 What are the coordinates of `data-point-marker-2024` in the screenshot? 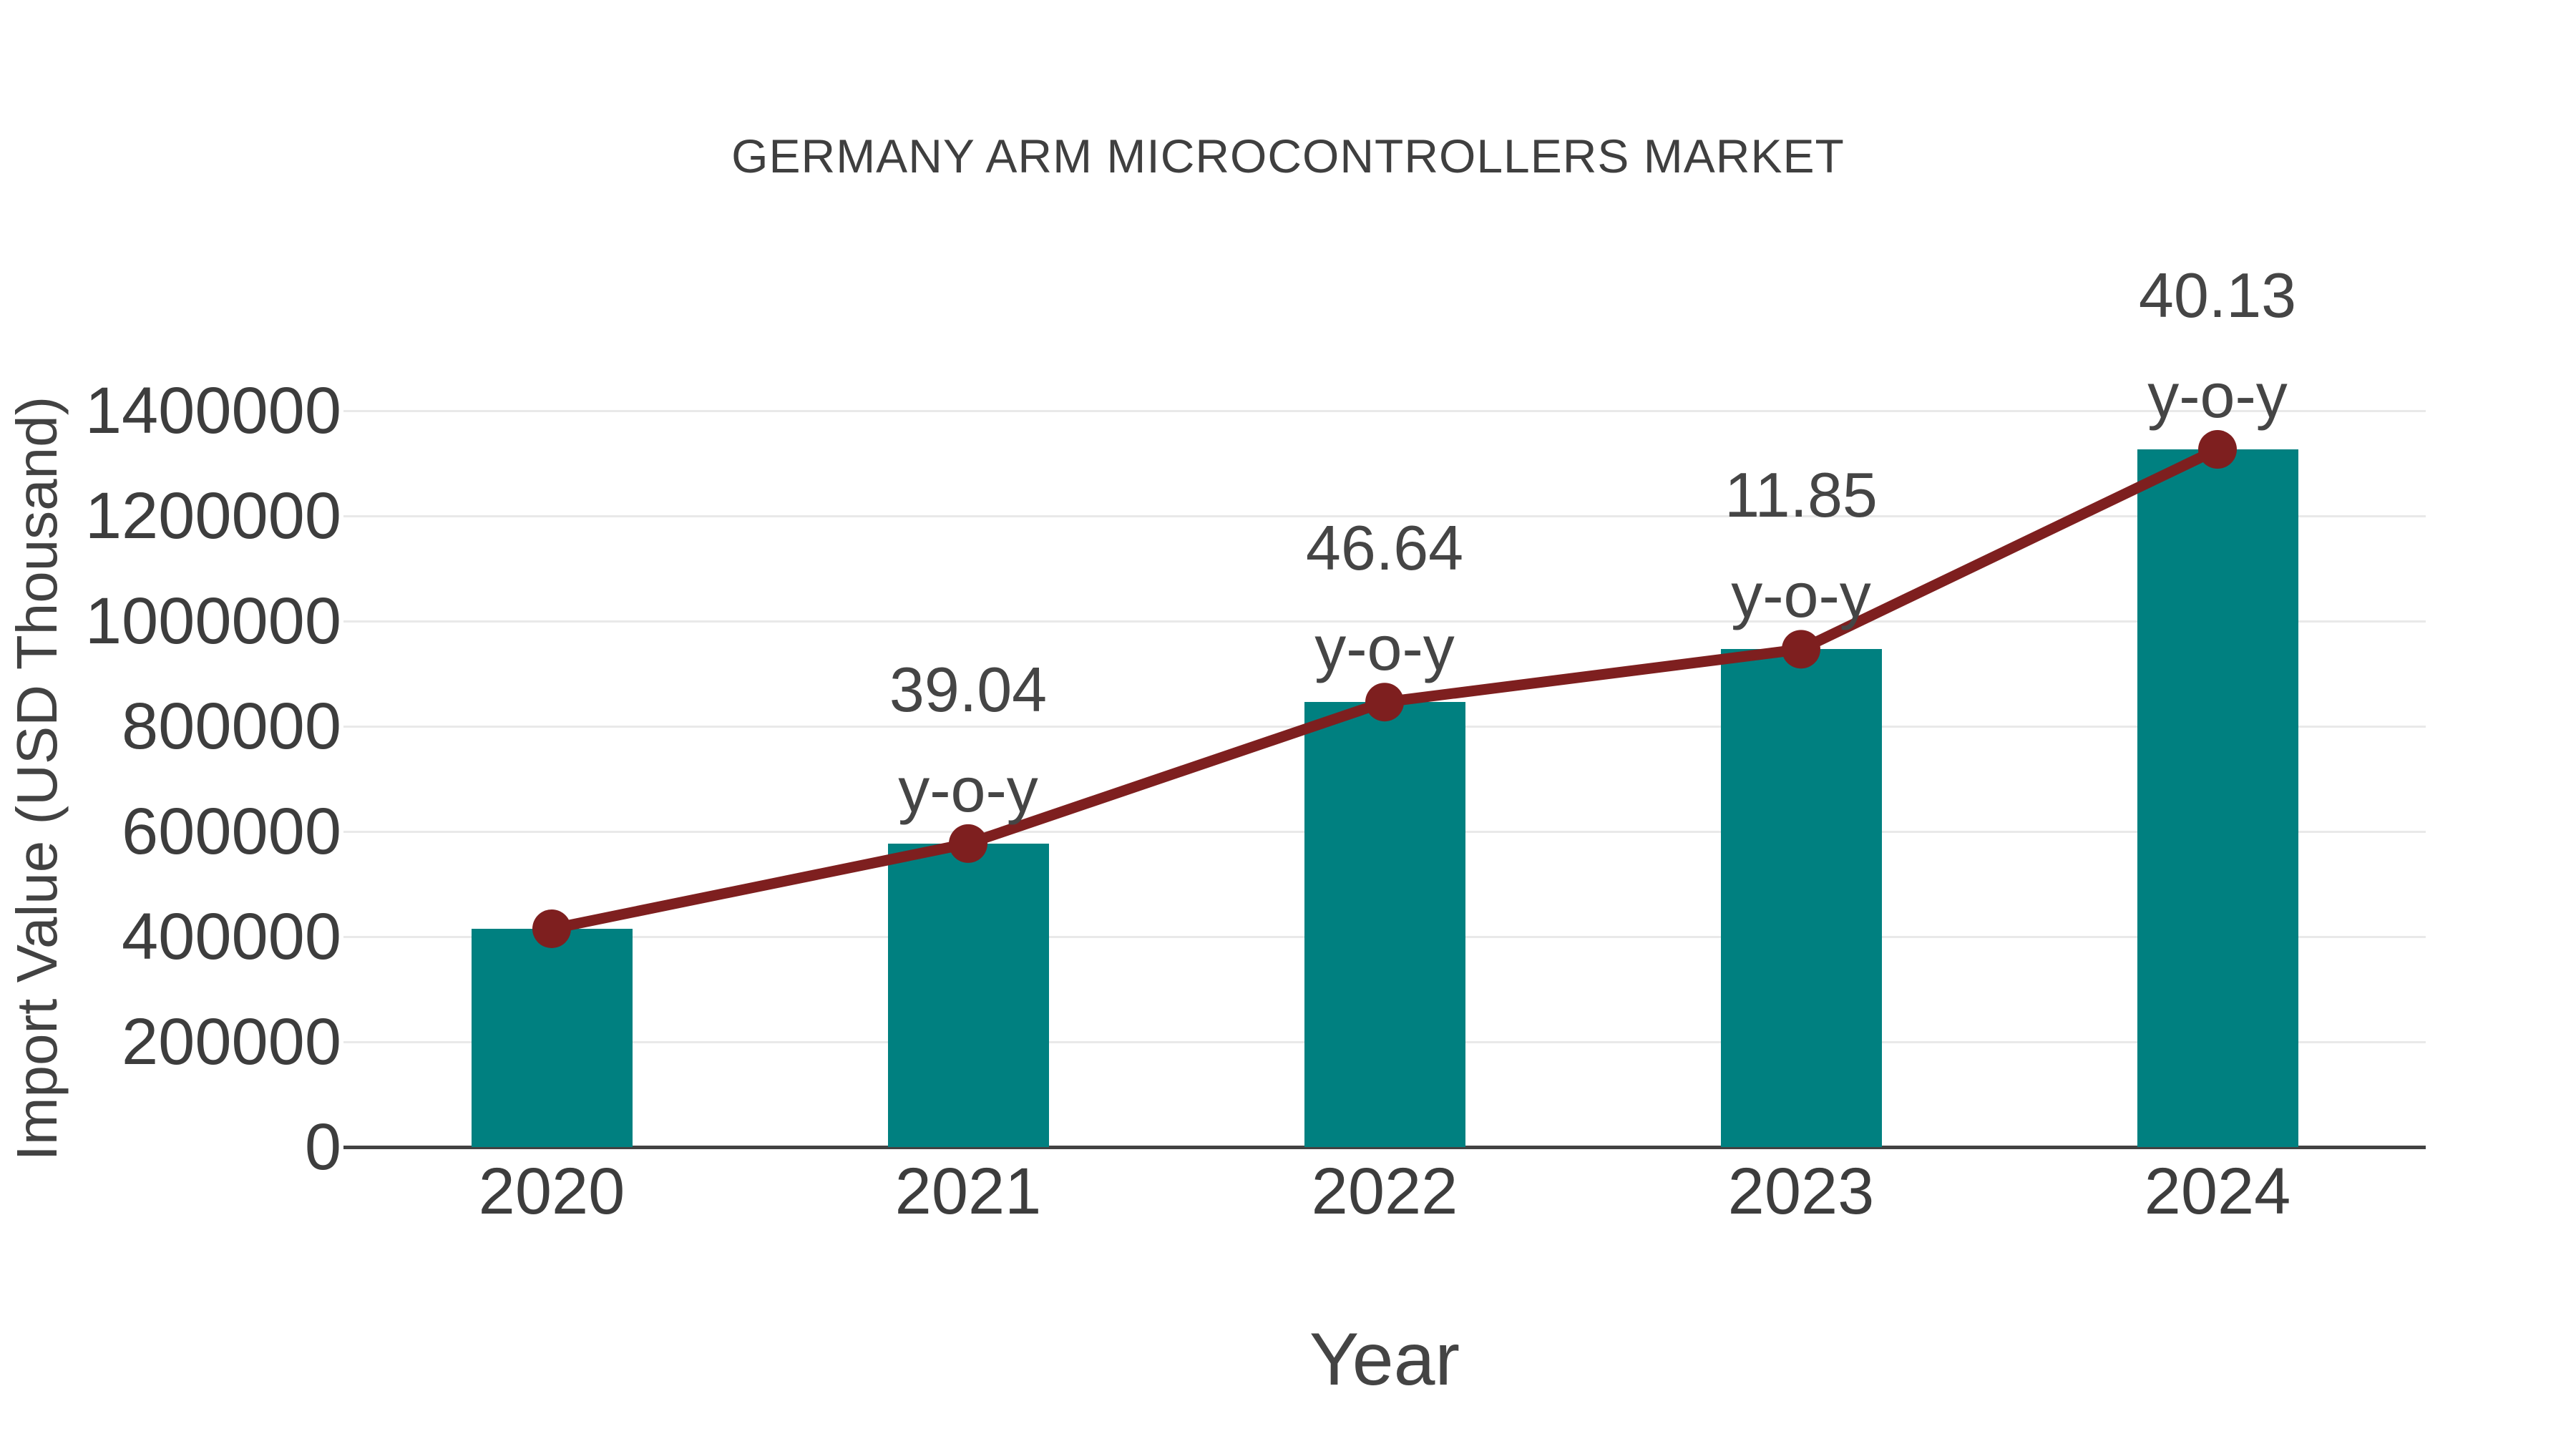 It's located at (2217, 449).